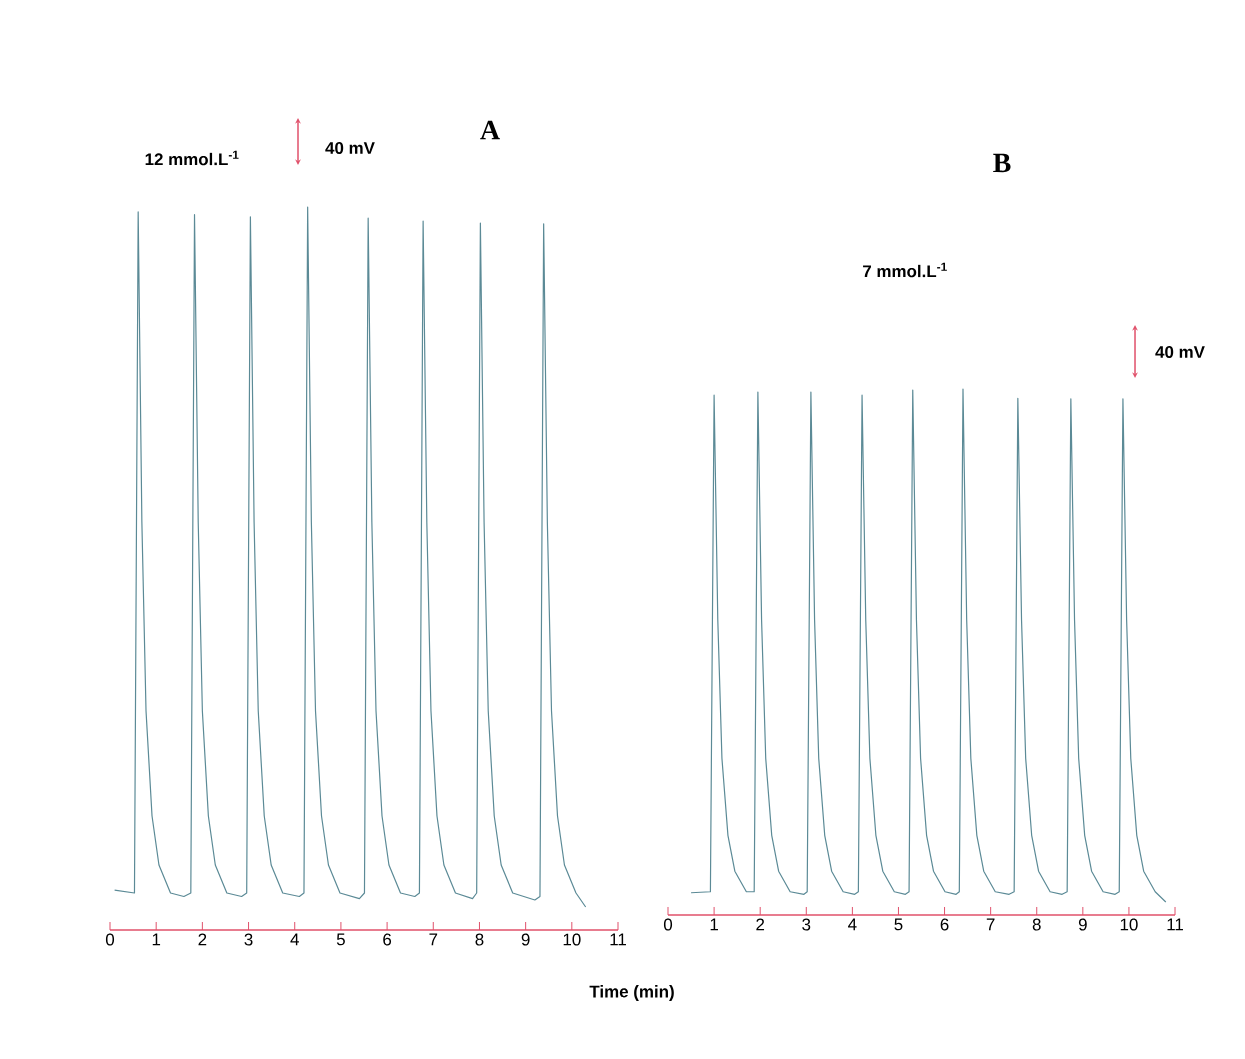 The height and width of the screenshot is (1059, 1245). What do you see at coordinates (905, 270) in the screenshot?
I see `text: 7 mmol.L$^{-1}$` at bounding box center [905, 270].